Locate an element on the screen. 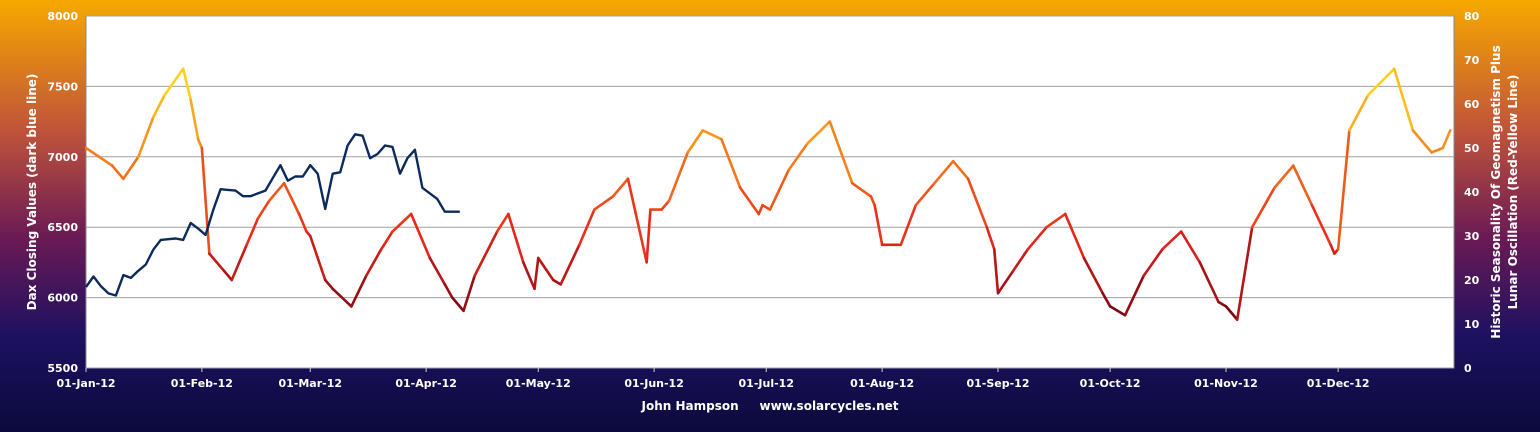 The width and height of the screenshot is (1540, 432). right-tick-label: 50 is located at coordinates (1472, 148).